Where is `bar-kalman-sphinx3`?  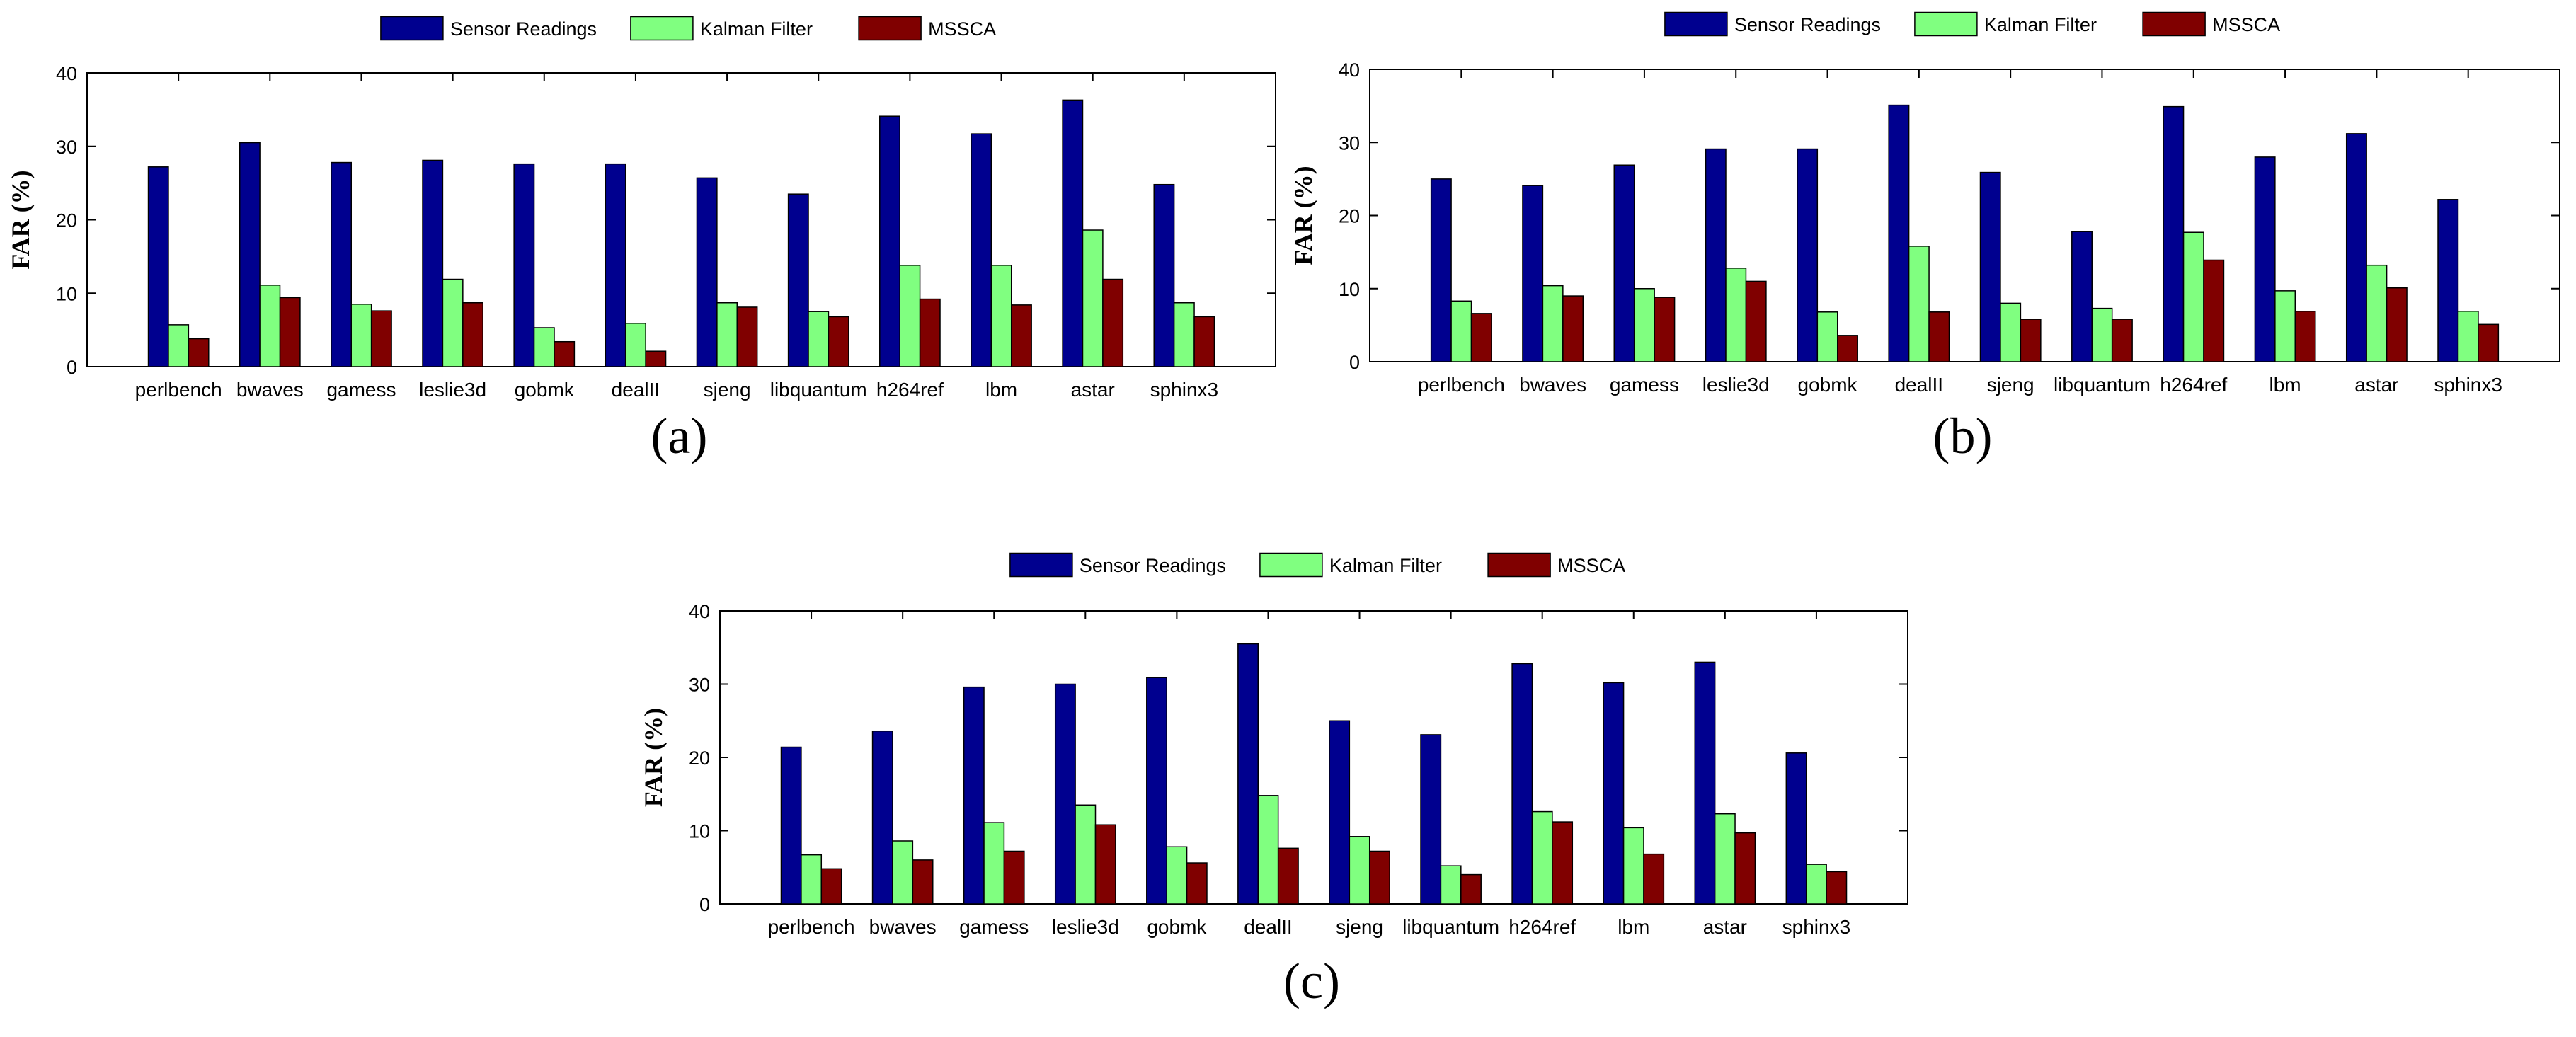
bar-kalman-sphinx3 is located at coordinates (1184, 334).